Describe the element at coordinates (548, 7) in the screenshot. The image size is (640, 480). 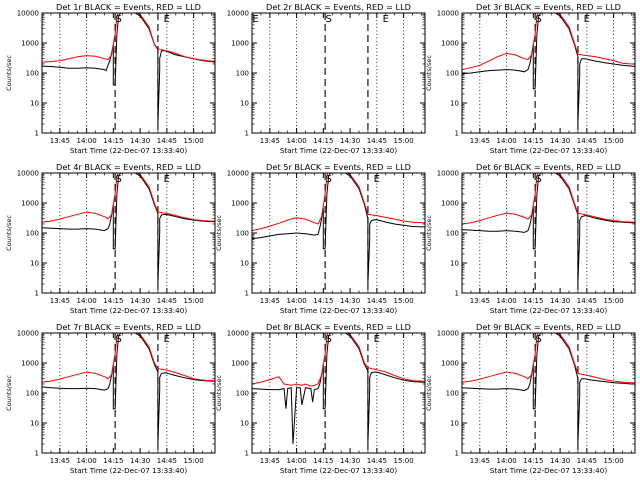
I see `panel-title: Det 3r BLACK = Events, RED = LLD` at that location.